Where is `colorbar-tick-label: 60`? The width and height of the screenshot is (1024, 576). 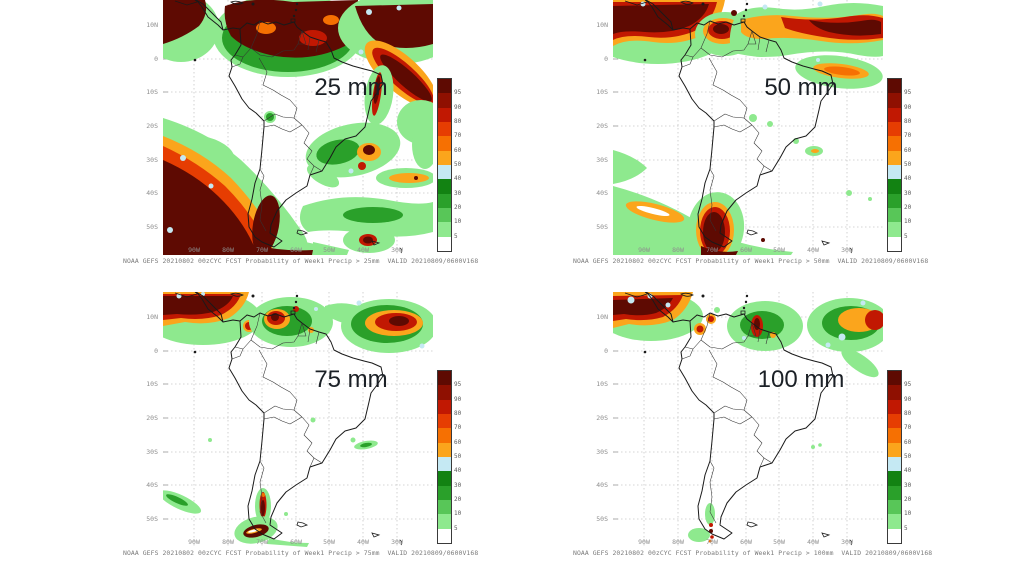 colorbar-tick-label: 60 is located at coordinates (458, 442).